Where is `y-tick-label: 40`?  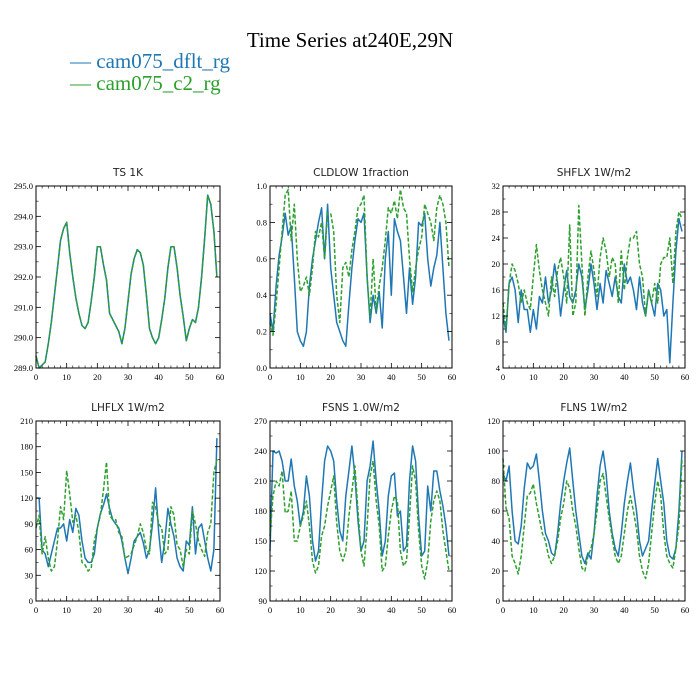
y-tick-label: 40 is located at coordinates (496, 541).